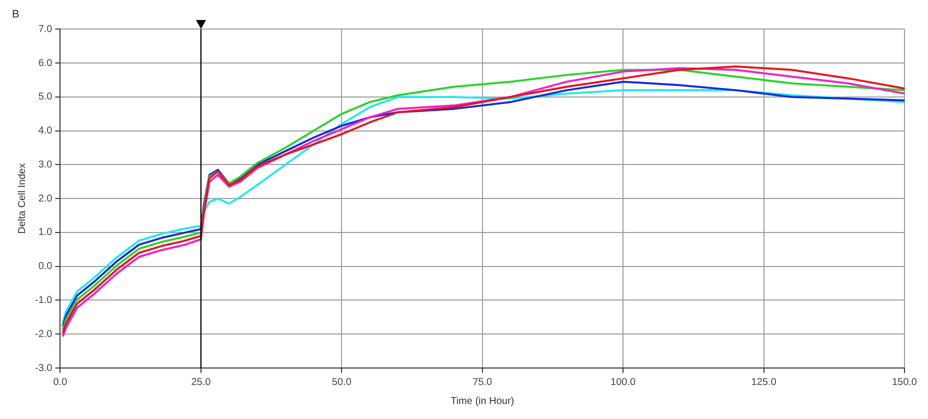  Describe the element at coordinates (623, 382) in the screenshot. I see `x-tick-label: 100.0` at that location.